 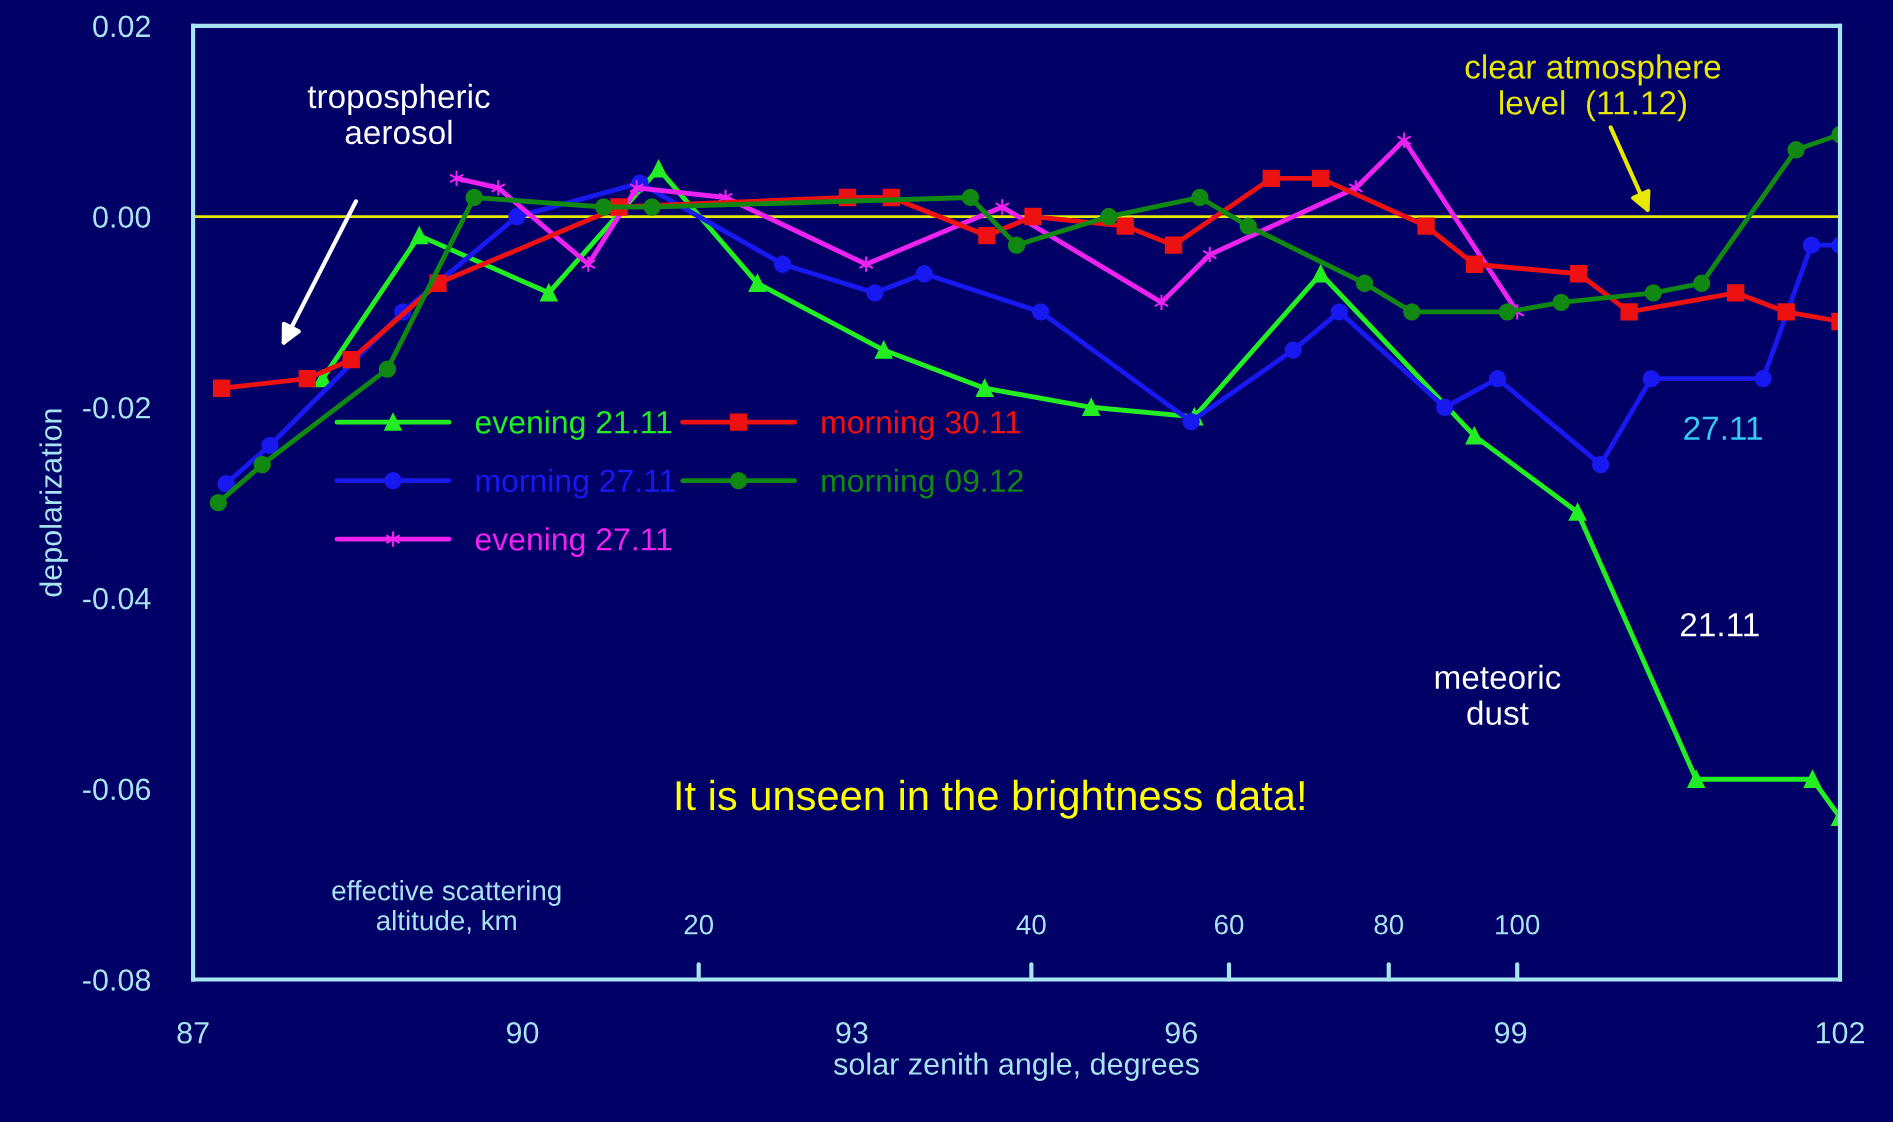 What do you see at coordinates (116, 408) in the screenshot?
I see `y-tick-label: -0.02` at bounding box center [116, 408].